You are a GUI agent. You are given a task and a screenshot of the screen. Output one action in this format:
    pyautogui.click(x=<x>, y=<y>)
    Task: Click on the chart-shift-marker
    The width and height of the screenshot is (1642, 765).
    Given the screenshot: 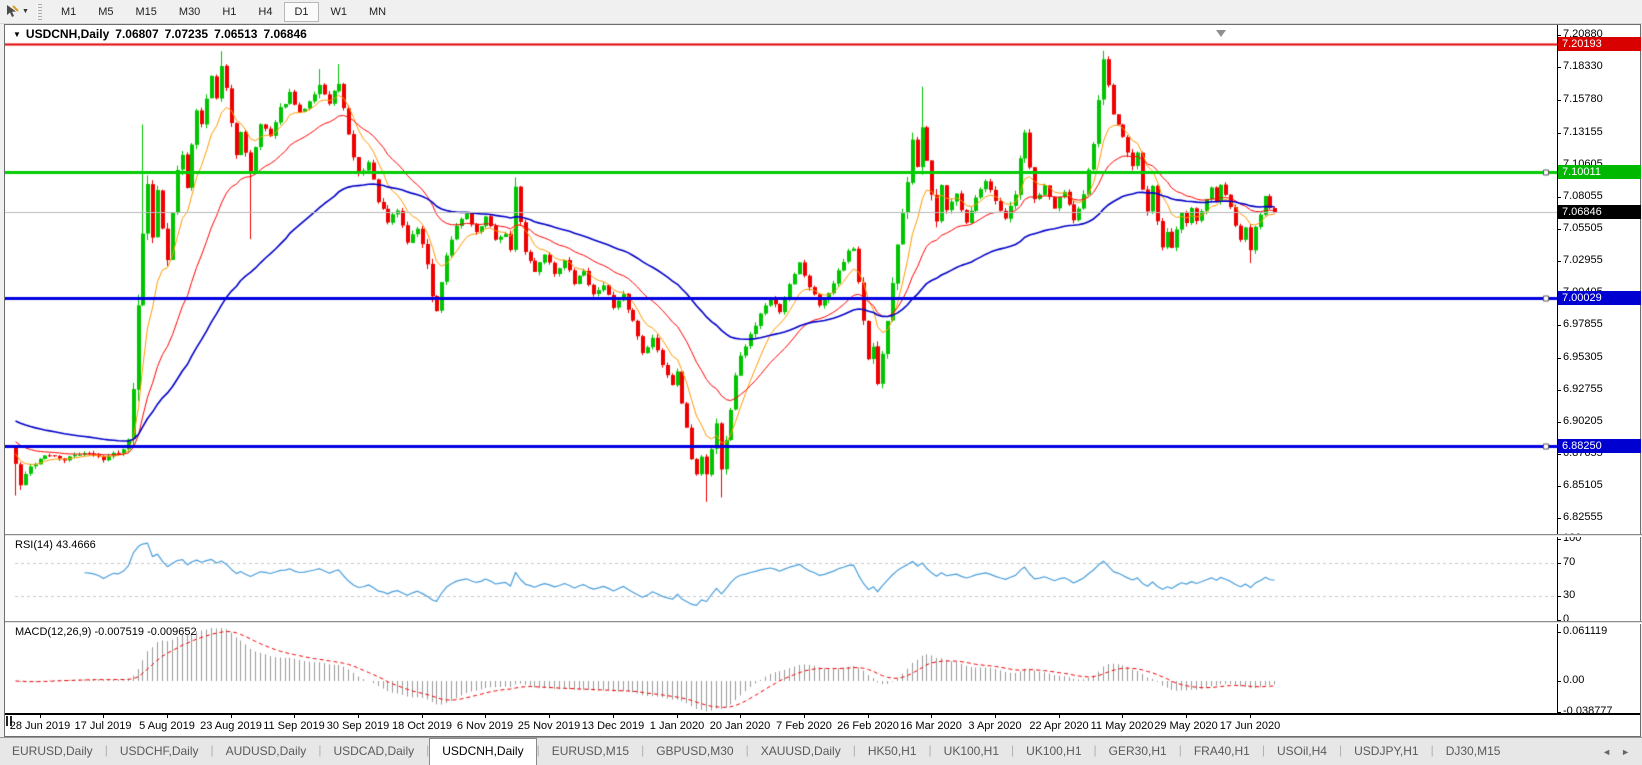 What is the action you would take?
    pyautogui.click(x=1221, y=33)
    